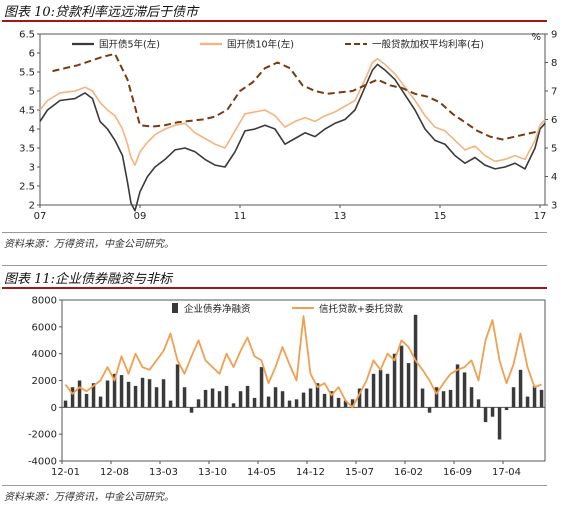 The height and width of the screenshot is (507, 573). Describe the element at coordinates (274, 265) in the screenshot. I see `chart11-top-rule` at that location.